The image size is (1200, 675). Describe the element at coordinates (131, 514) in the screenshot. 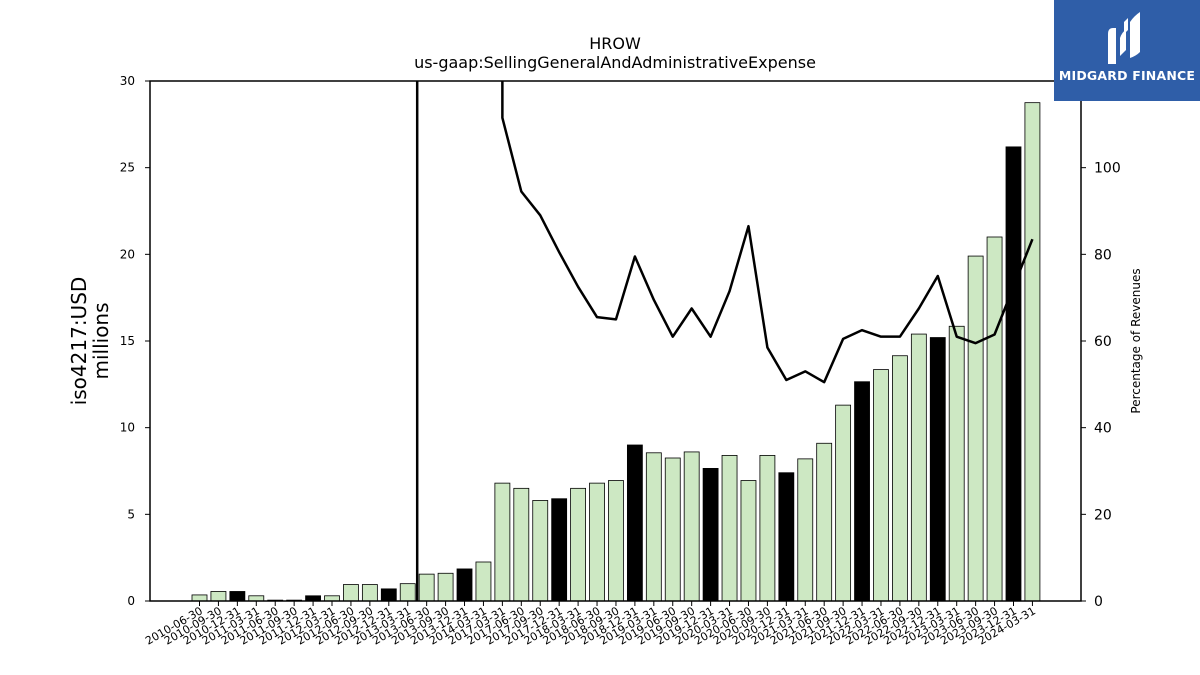

I see `y-tick-label: 5` at that location.